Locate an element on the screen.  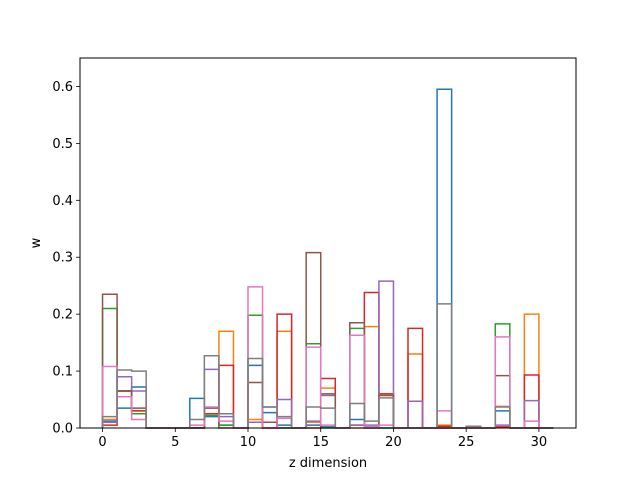
x-tick-label: 0 is located at coordinates (102, 442).